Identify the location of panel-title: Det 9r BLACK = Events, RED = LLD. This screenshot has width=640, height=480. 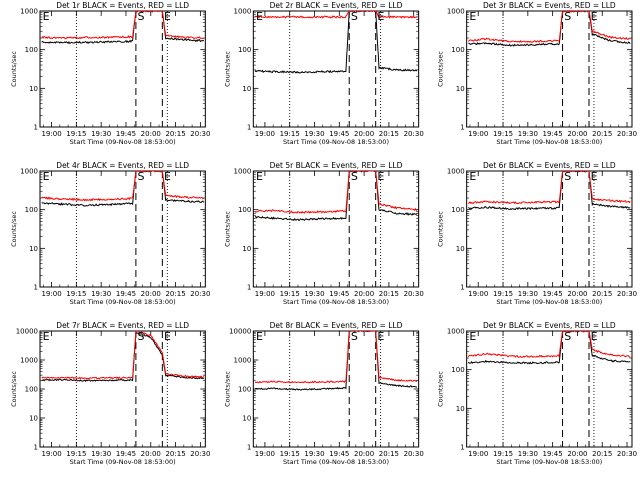
(549, 325).